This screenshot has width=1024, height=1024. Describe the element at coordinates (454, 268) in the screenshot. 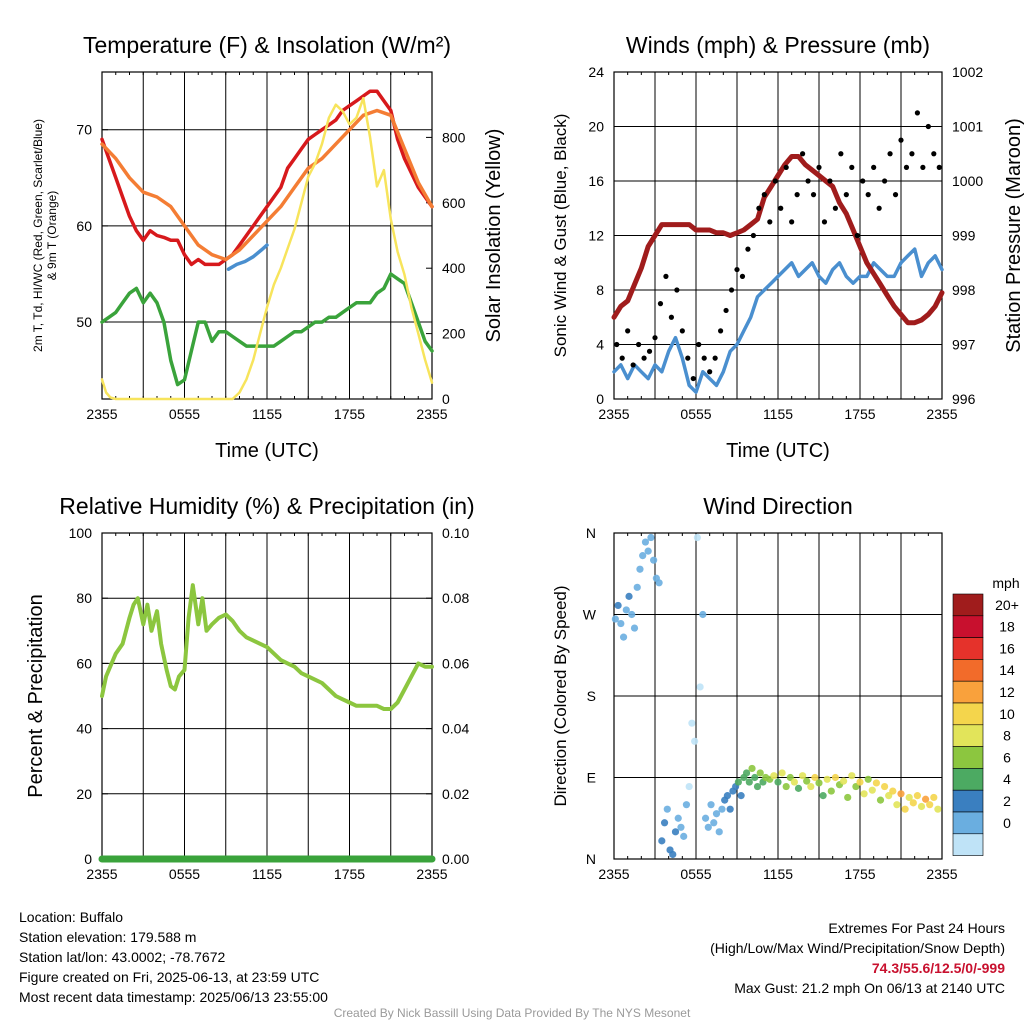

I see `y2-tick-label: 400` at that location.